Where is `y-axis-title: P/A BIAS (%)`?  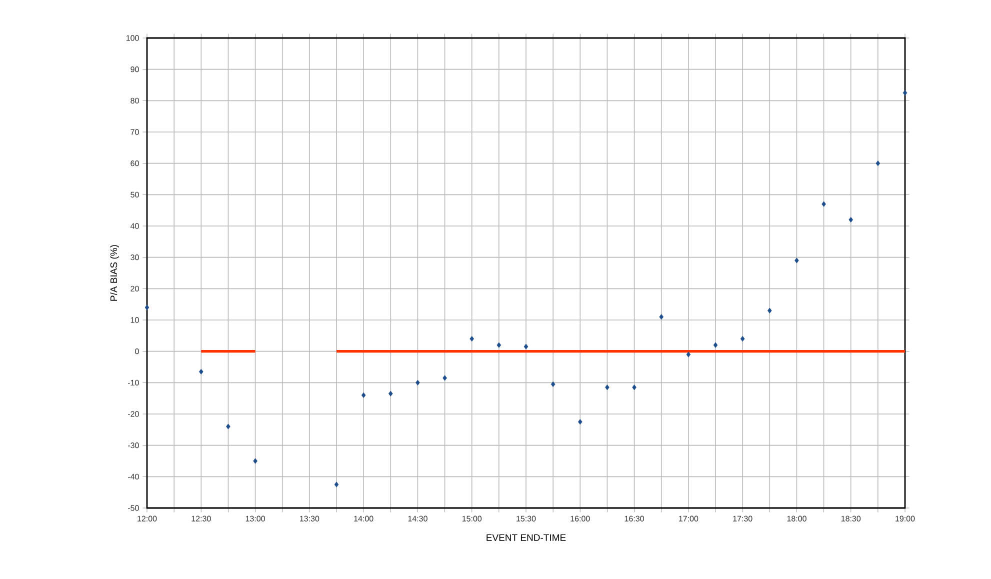
y-axis-title: P/A BIAS (%) is located at coordinates (114, 273).